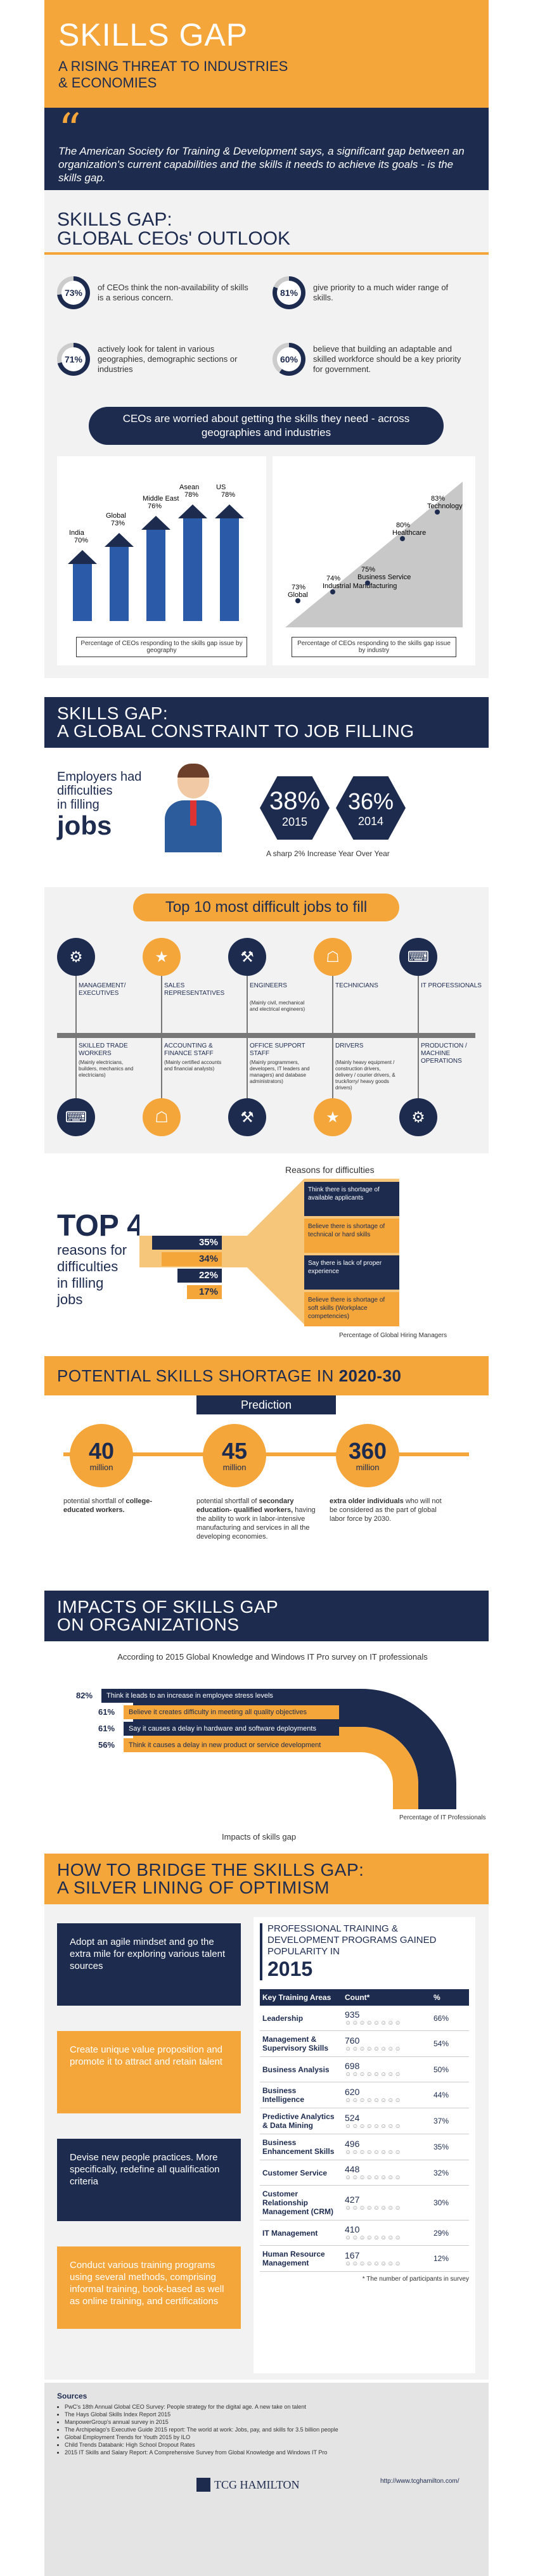  I want to click on source-item: ManpowerGroup's annual survey in 2015, so click(268, 2422).